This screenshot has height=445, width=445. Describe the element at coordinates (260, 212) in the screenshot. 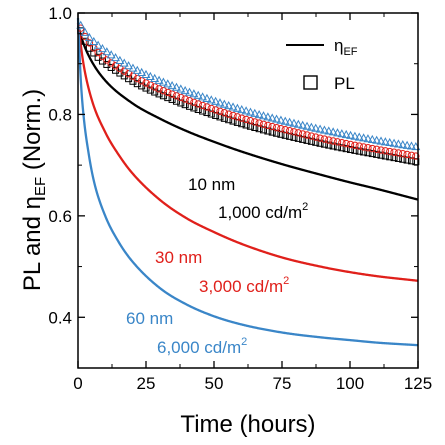

I see `annotation-10nm-luminance-value: 1,000 cd/m` at that location.